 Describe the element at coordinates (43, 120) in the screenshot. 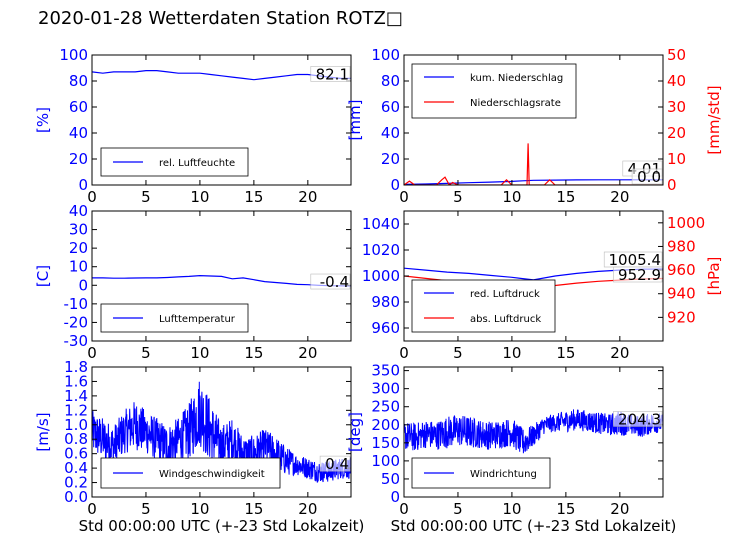

I see `y-axis-label: [%]` at that location.